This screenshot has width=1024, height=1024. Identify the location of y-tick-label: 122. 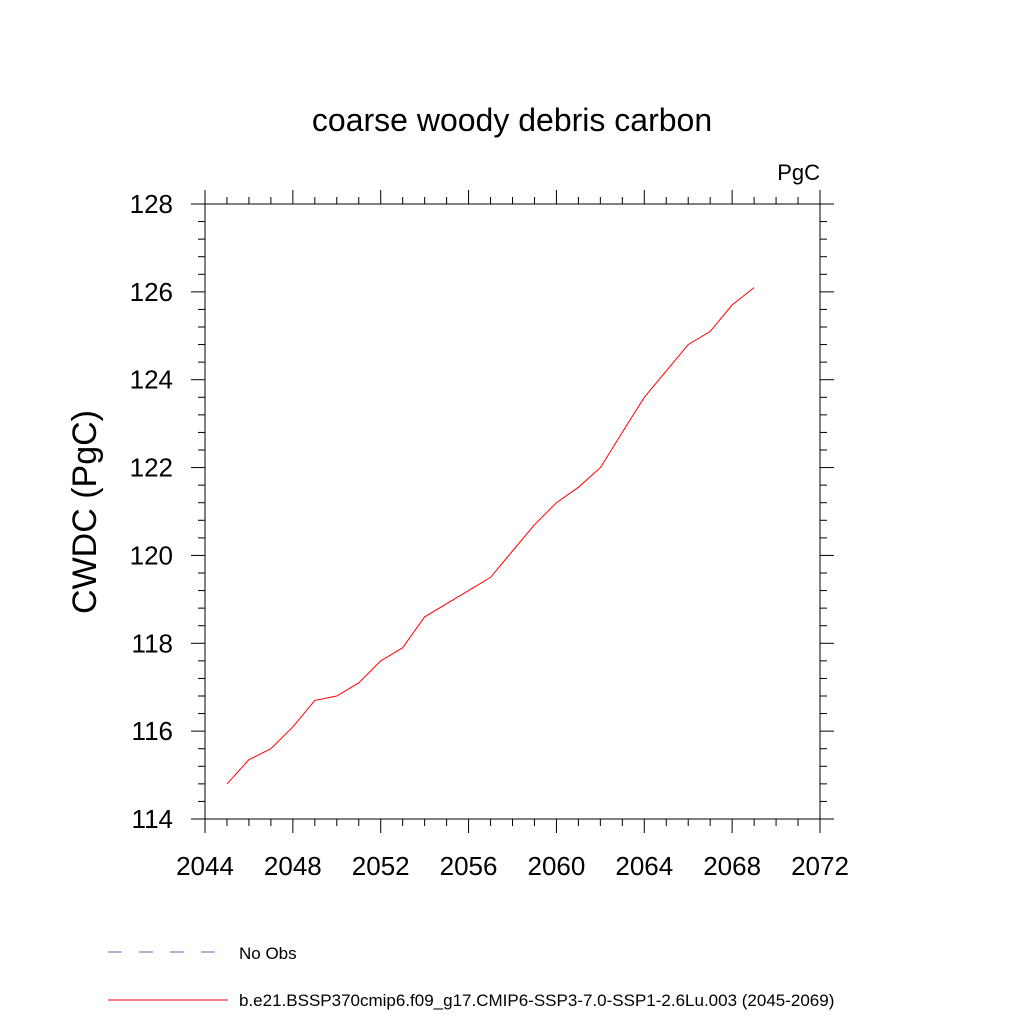
(151, 468).